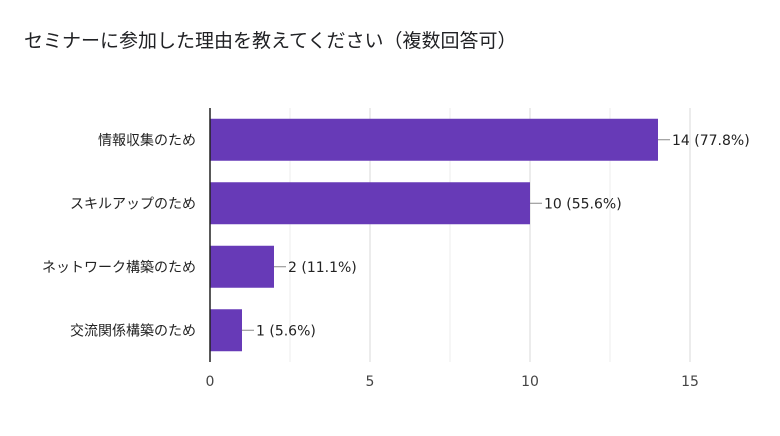 The image size is (780, 436). I want to click on data-label: 10 (55.6%), so click(583, 204).